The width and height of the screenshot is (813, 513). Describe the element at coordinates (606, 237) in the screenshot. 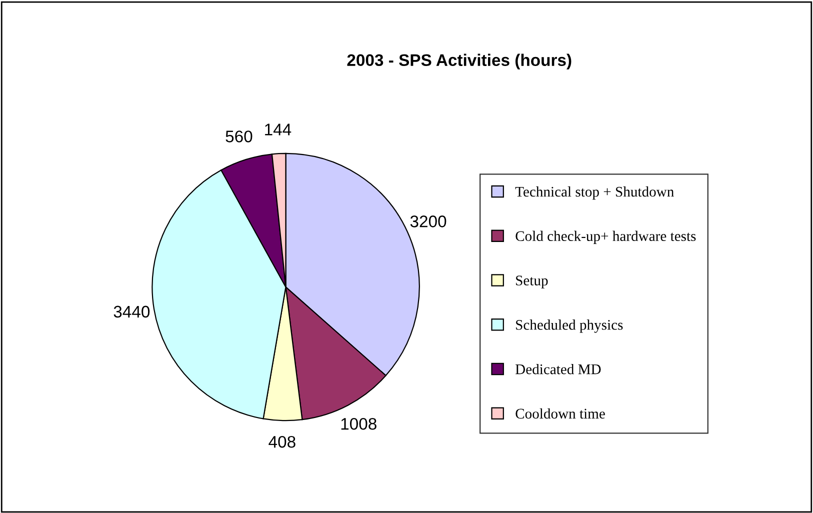

I see `legend-label: Cold check-up+ hardware tests` at that location.